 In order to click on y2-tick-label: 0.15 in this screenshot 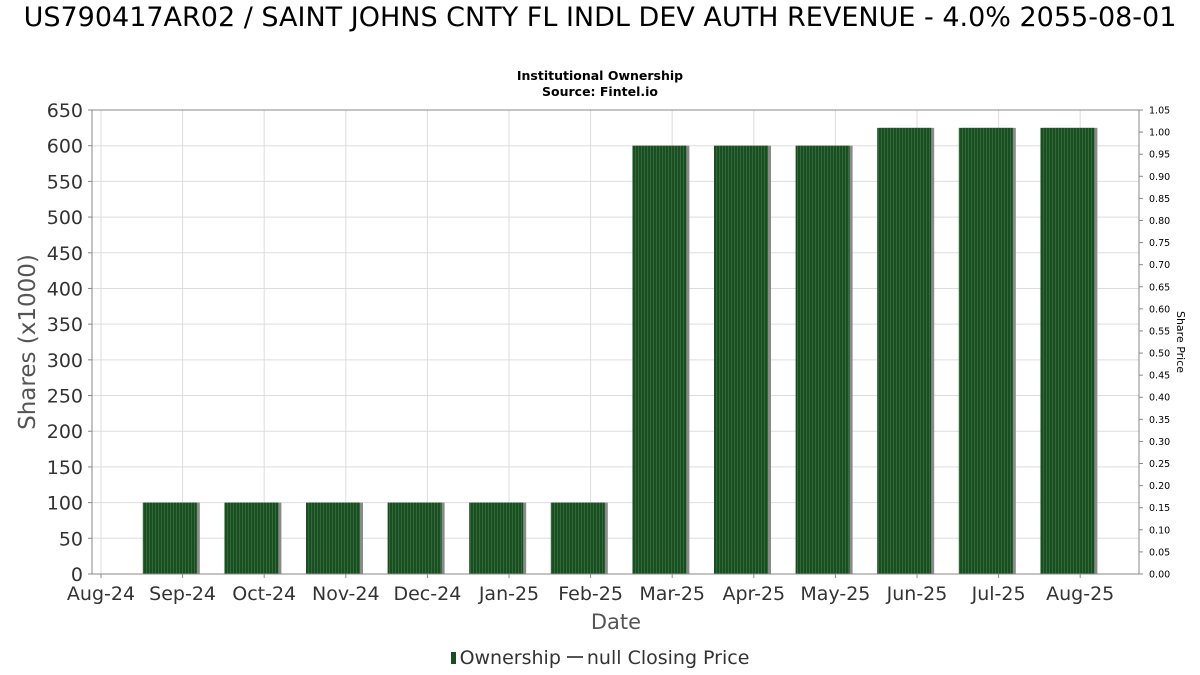, I will do `click(1159, 508)`.